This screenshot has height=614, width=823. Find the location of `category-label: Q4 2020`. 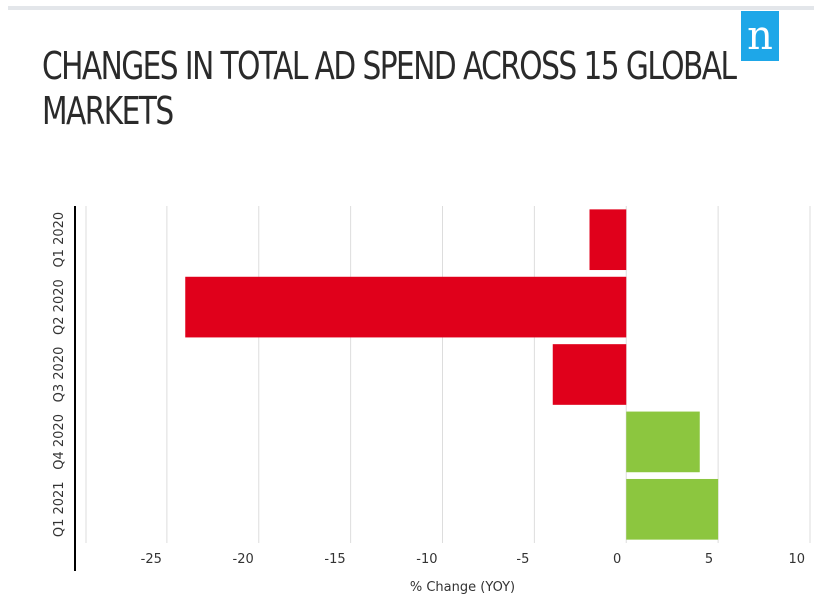

category-label: Q4 2020 is located at coordinates (59, 442).